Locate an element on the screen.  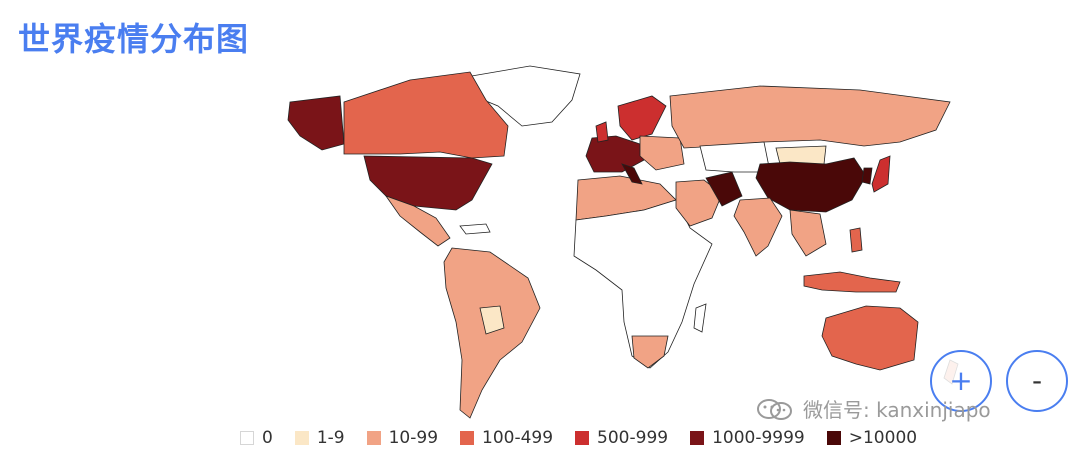
legend-item-10-99: 10-99 is located at coordinates (402, 438).